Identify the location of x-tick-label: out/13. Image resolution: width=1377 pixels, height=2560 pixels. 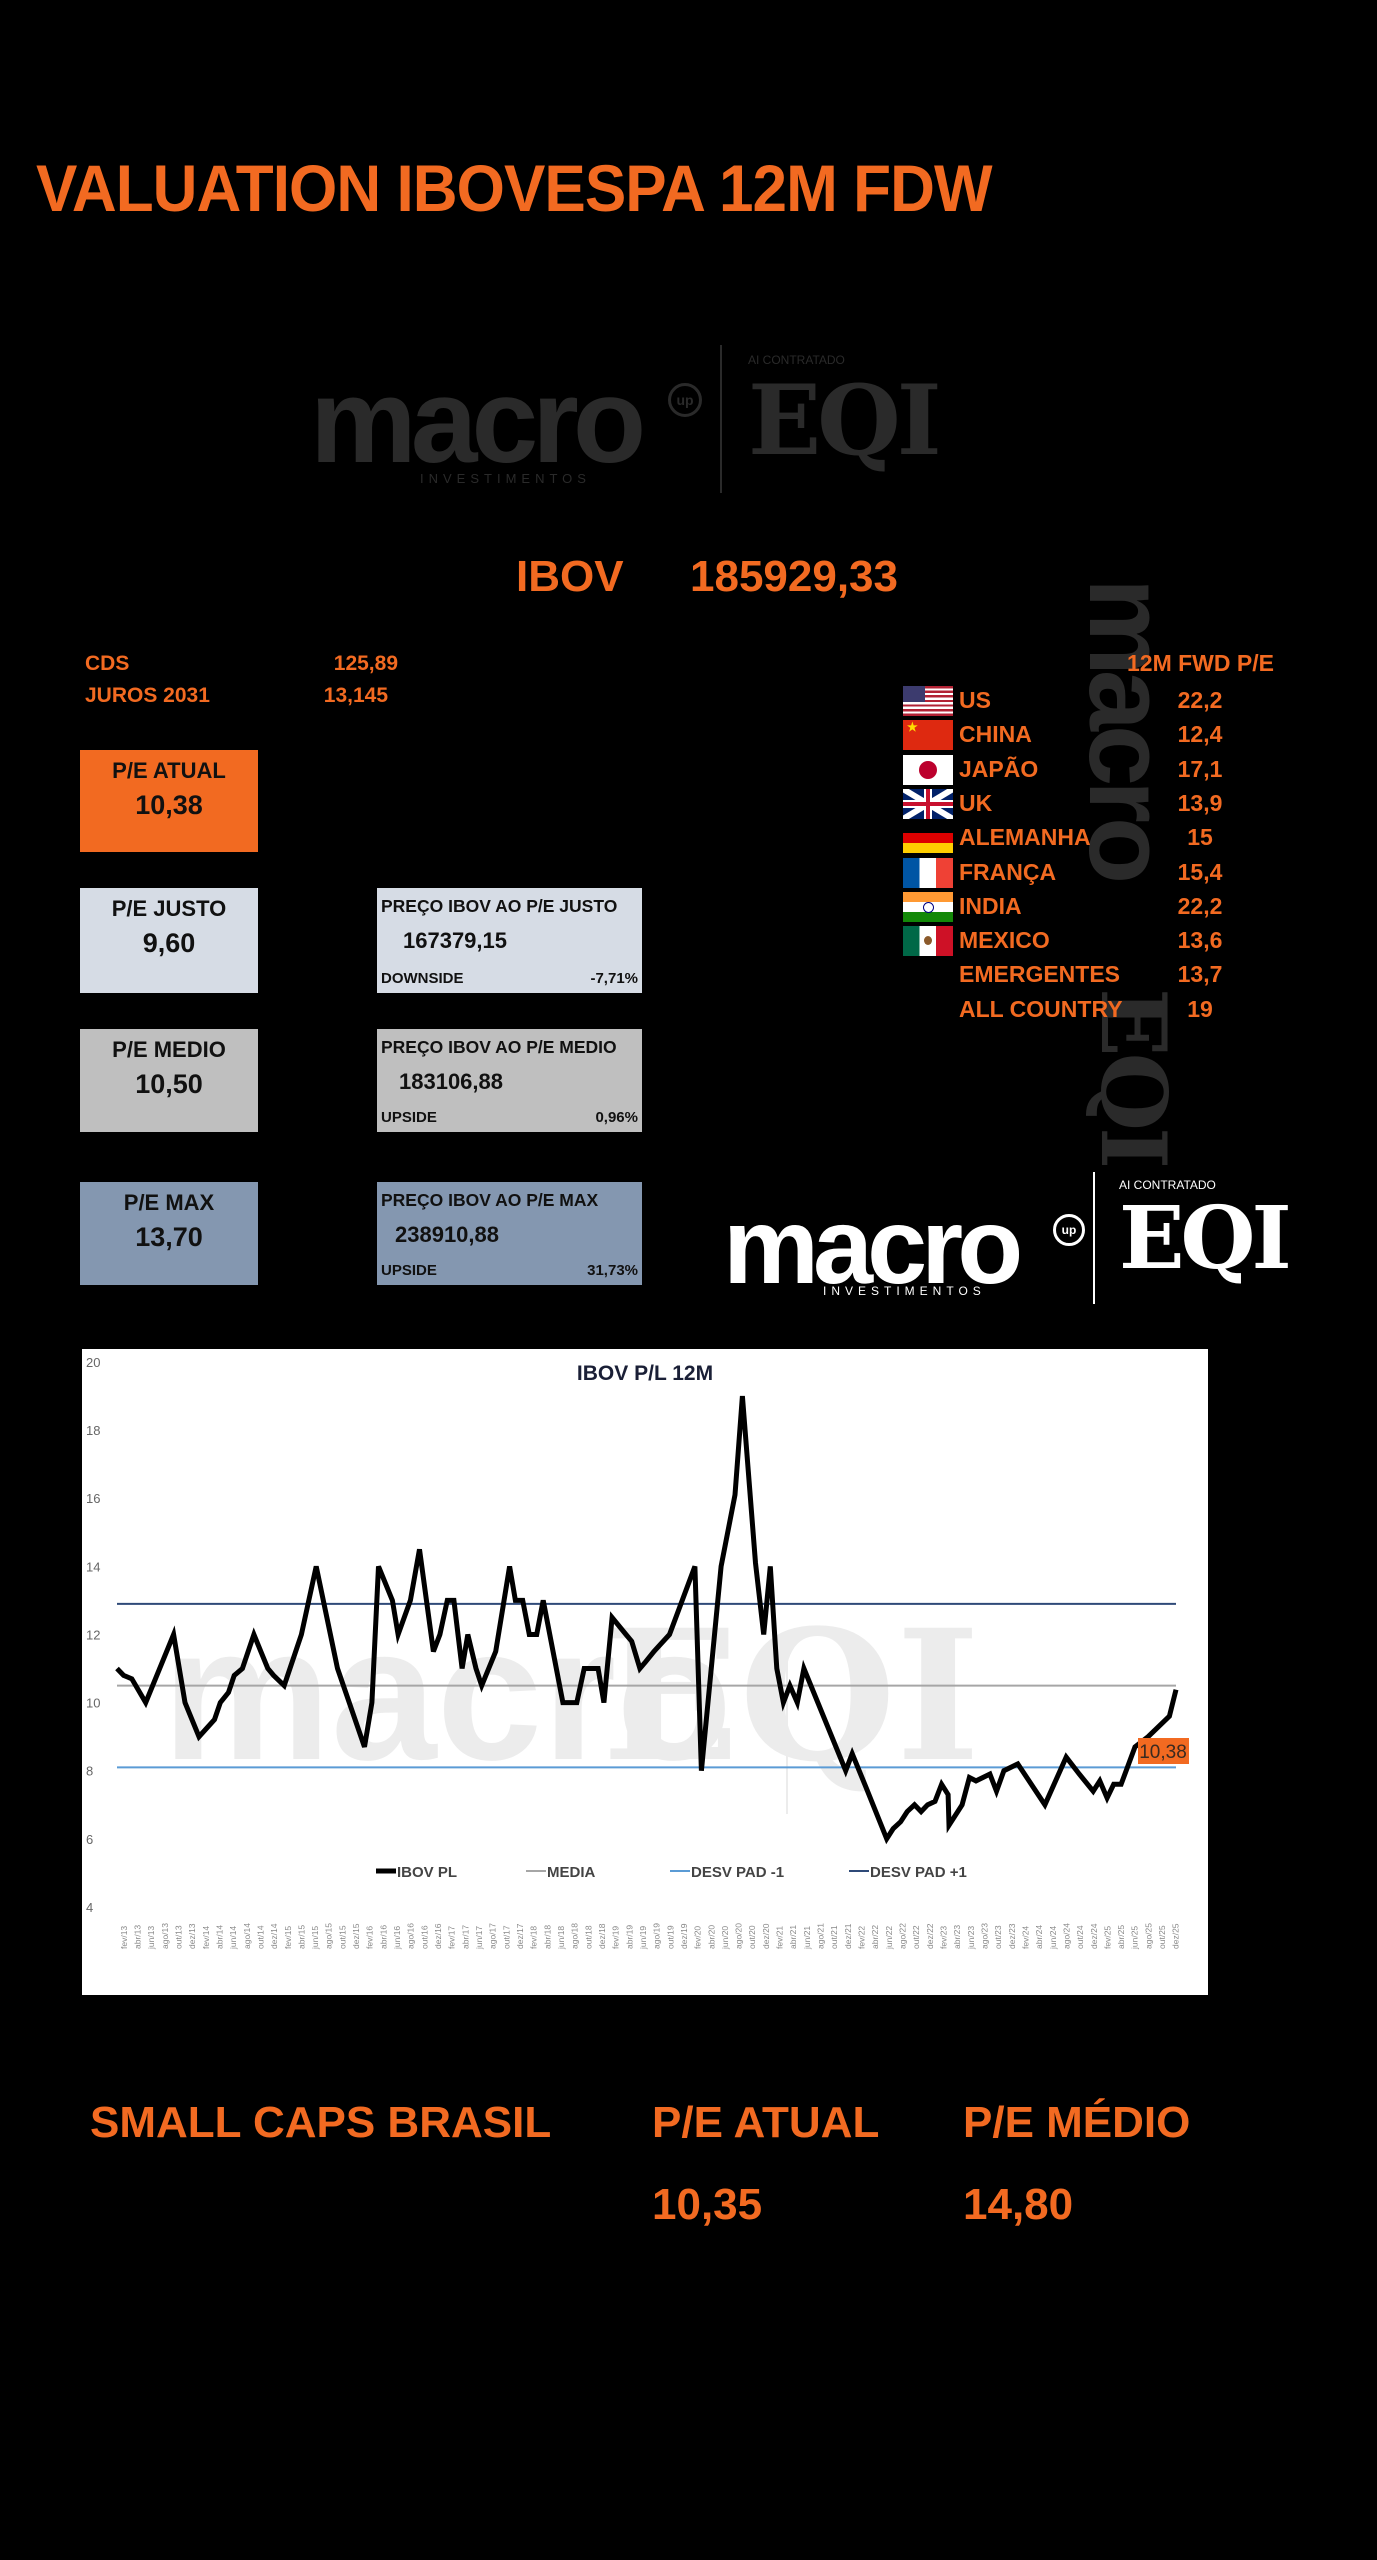
(178, 1937).